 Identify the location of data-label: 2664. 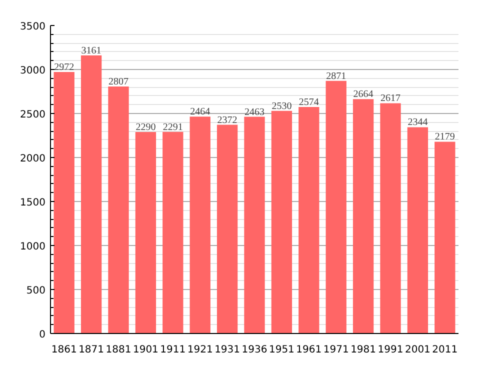
(363, 94).